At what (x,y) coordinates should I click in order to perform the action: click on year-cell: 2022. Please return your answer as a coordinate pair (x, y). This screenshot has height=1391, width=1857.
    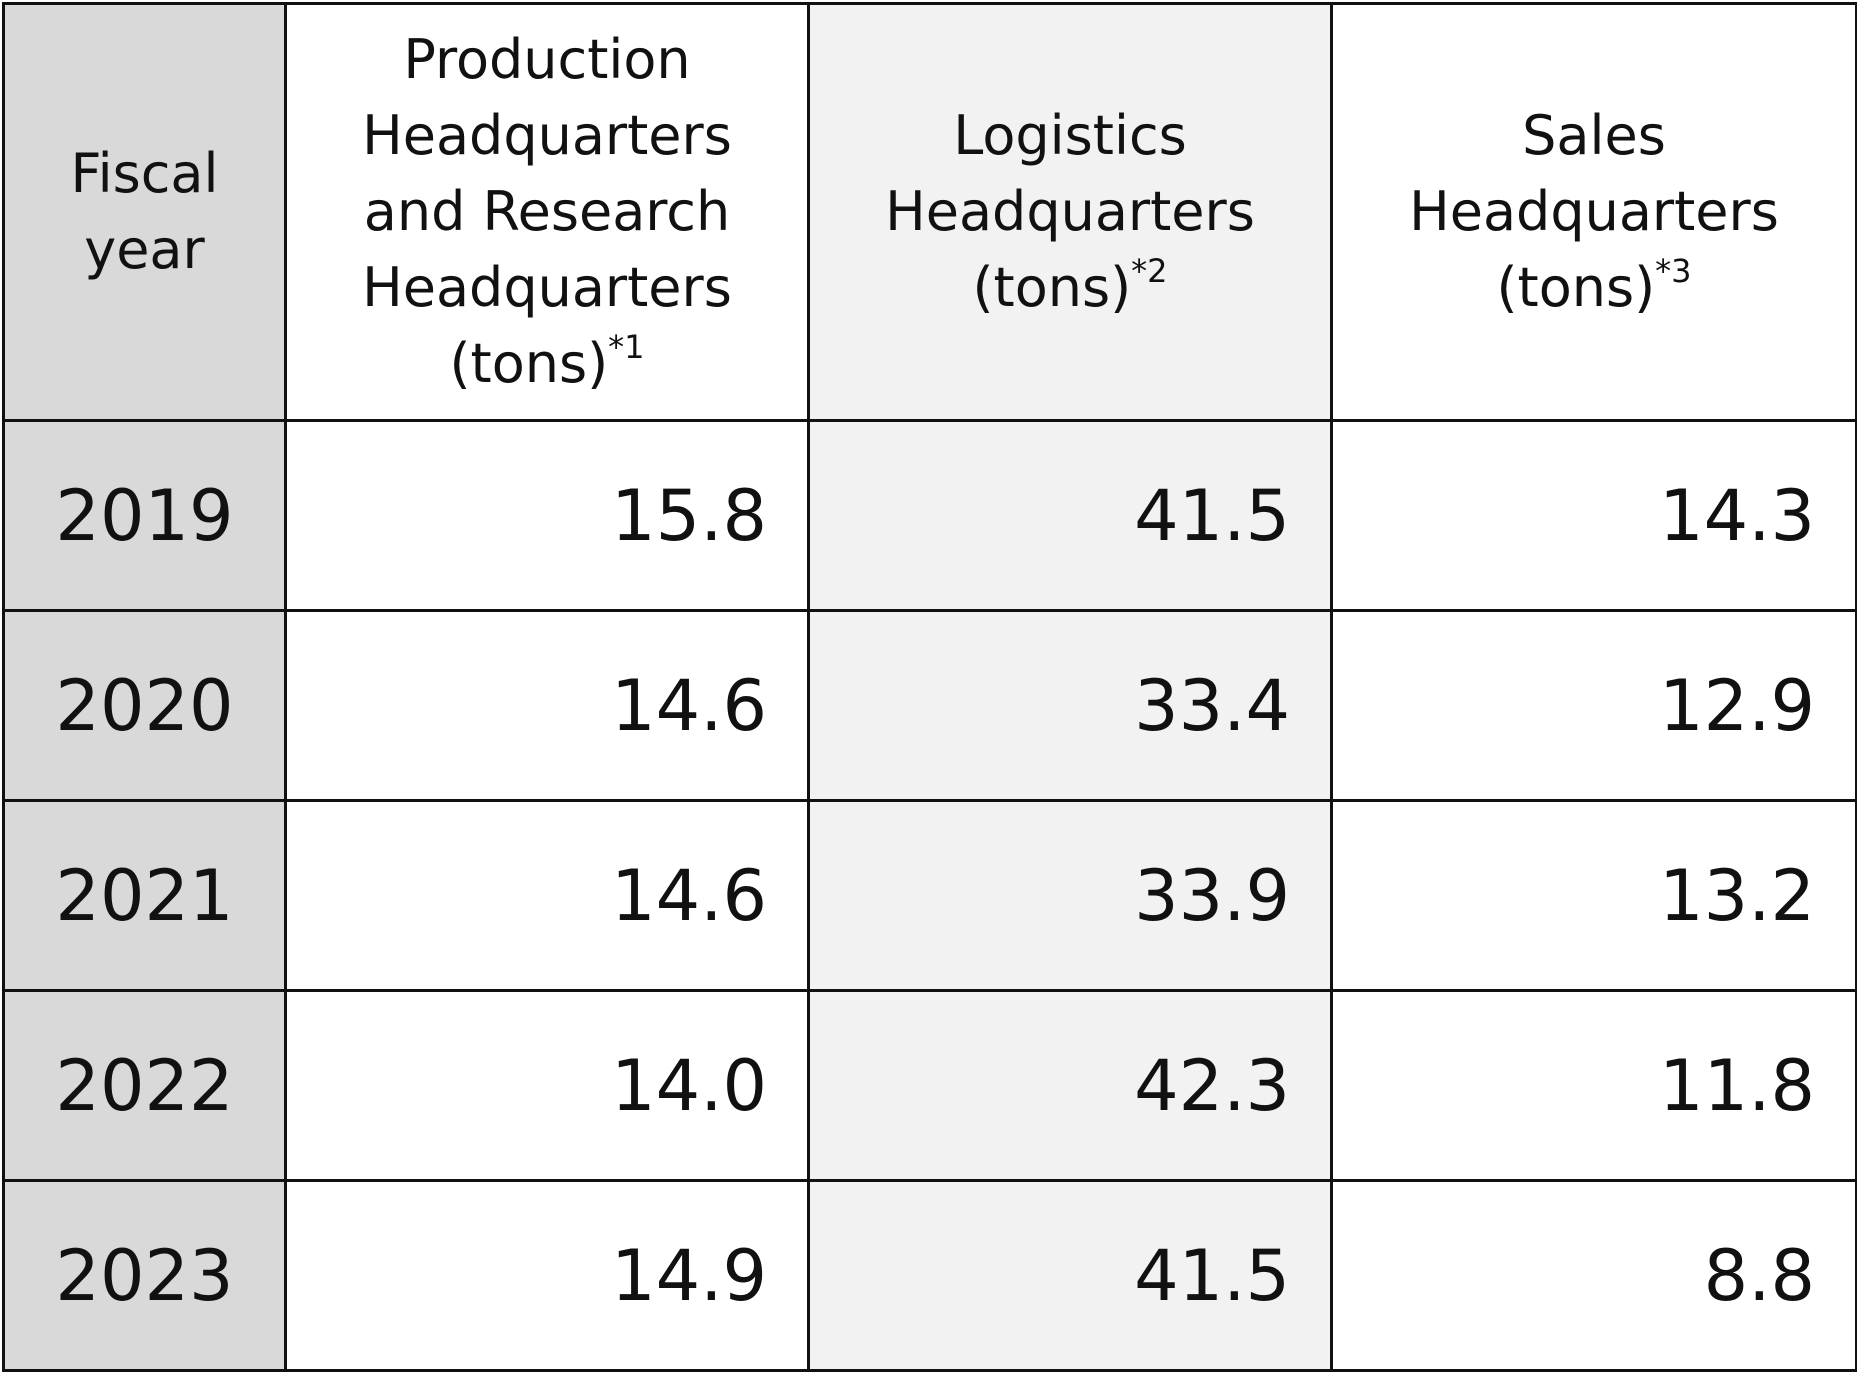
    Looking at the image, I should click on (144, 1085).